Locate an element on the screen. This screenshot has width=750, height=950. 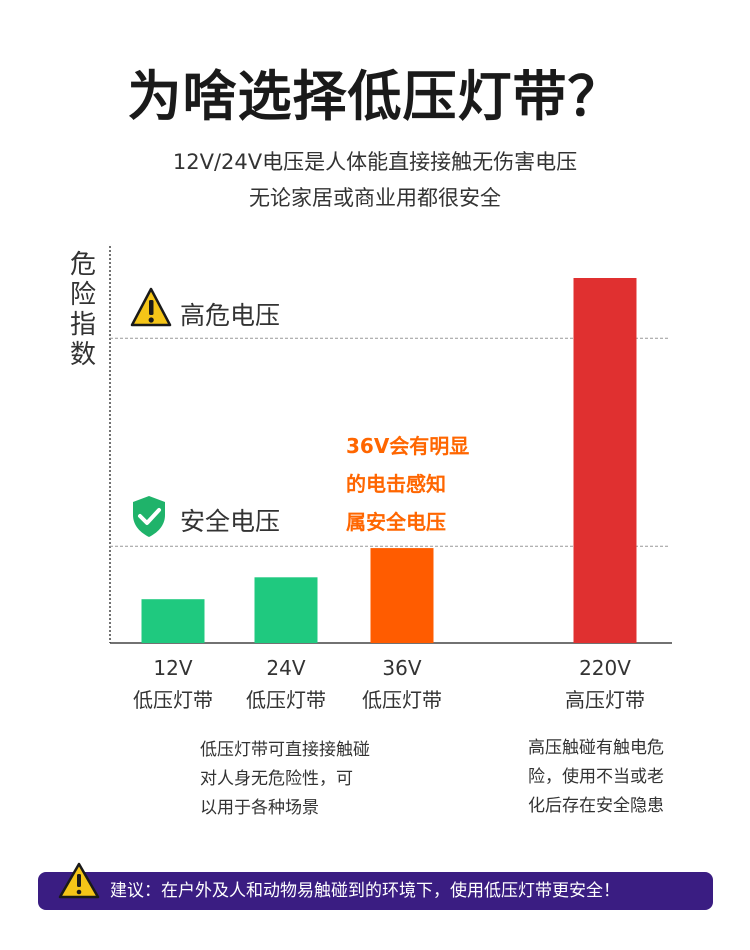
y-axis-label-char: 危 is located at coordinates (82, 265).